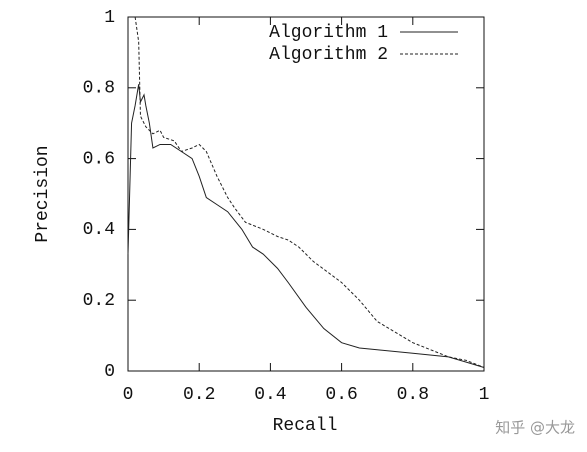  I want to click on y-tick-label: 0.8, so click(99, 89).